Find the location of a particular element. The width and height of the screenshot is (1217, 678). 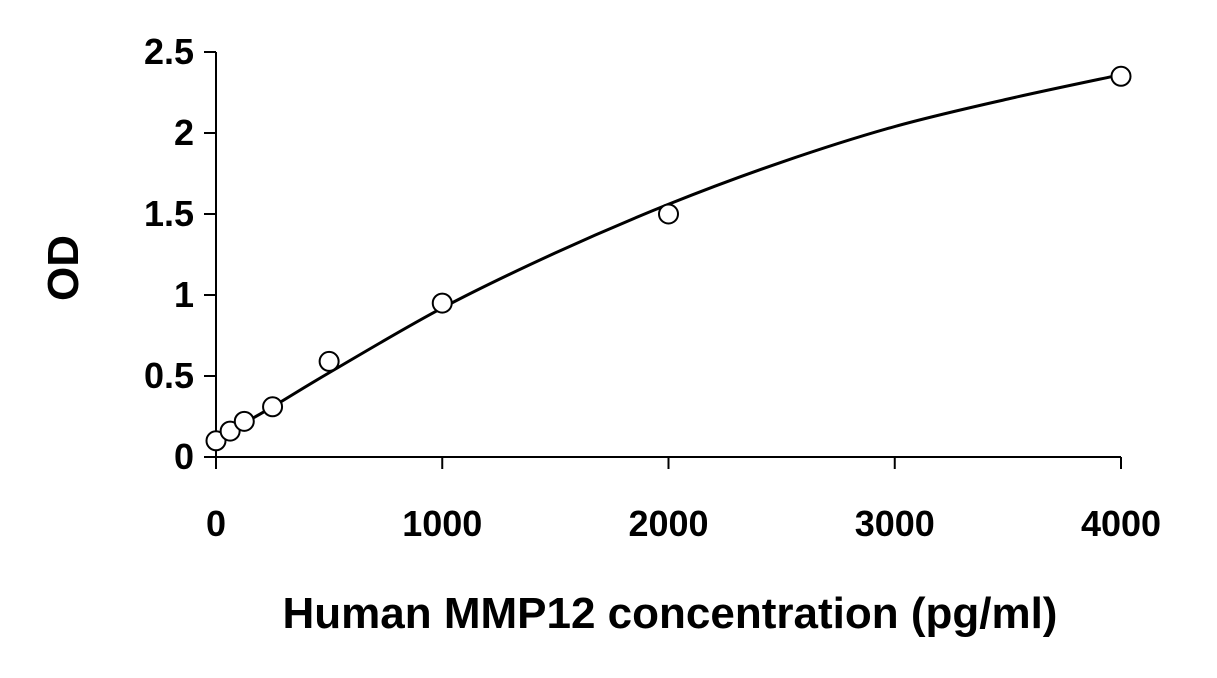

y-tick-label: 0 is located at coordinates (184, 456).